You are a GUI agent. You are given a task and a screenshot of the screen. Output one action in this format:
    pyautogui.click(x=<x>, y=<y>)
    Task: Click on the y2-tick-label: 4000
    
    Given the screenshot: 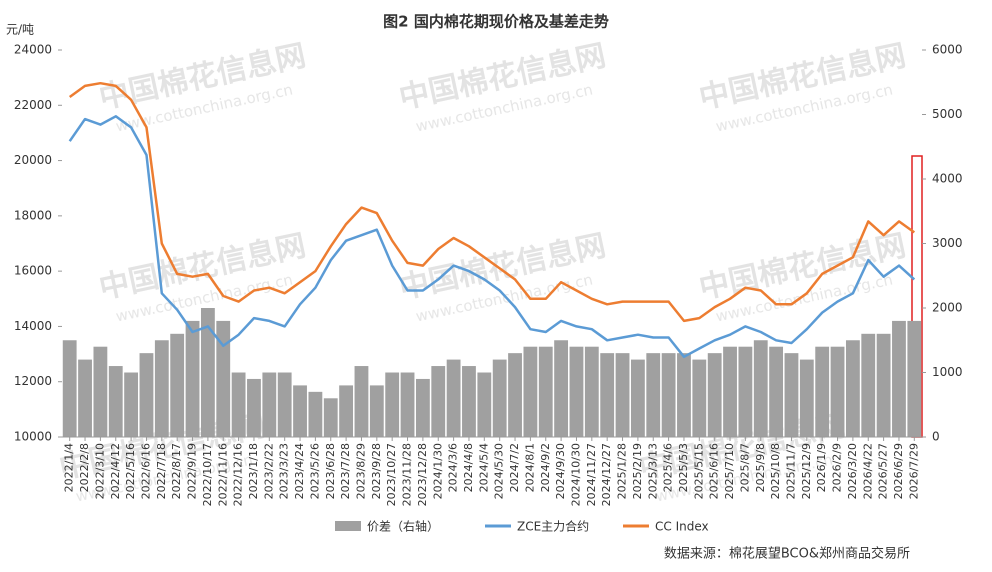 What is the action you would take?
    pyautogui.click(x=947, y=179)
    